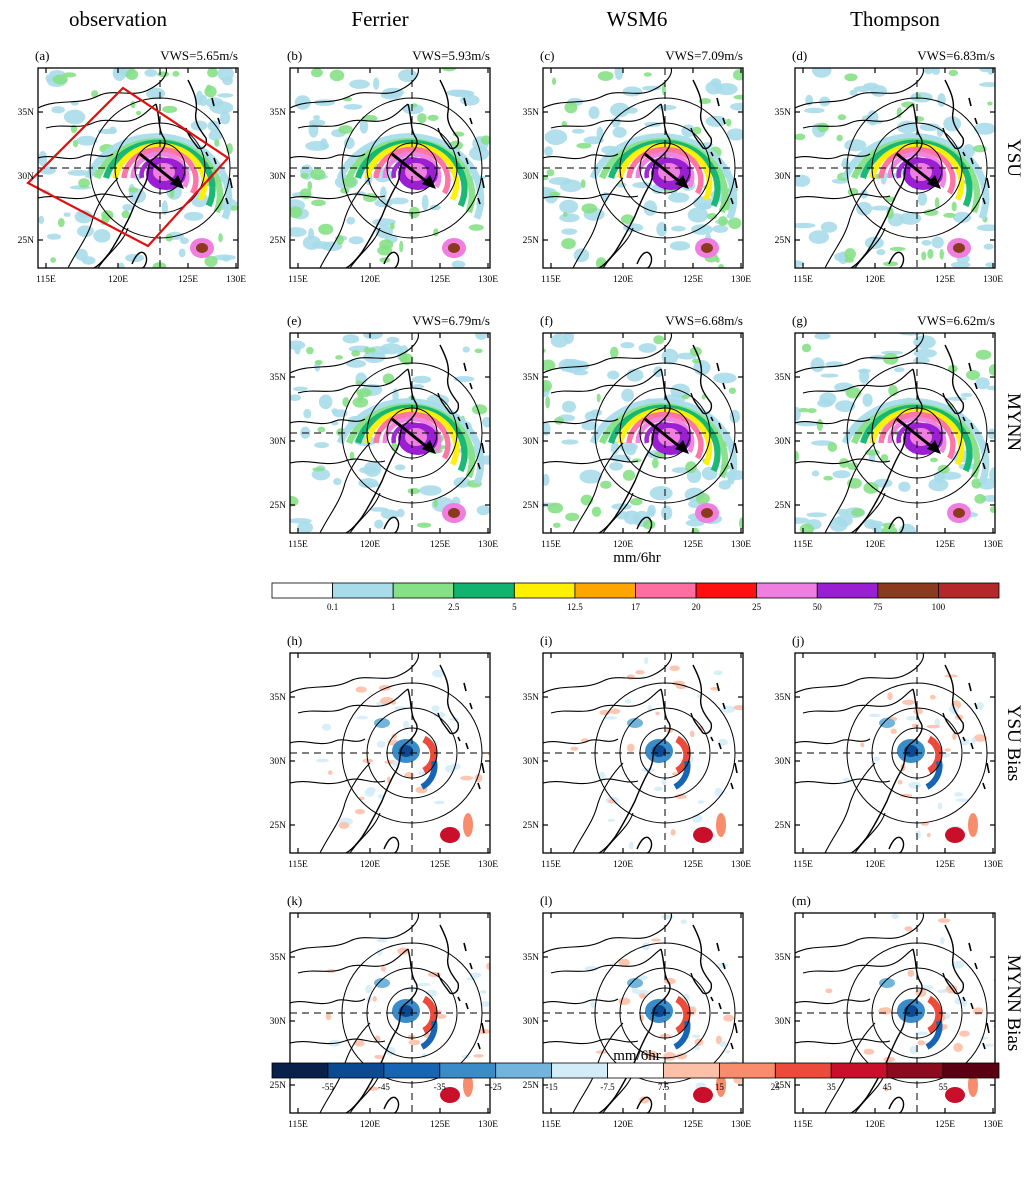  Describe the element at coordinates (454, 607) in the screenshot. I see `colorbar-label: 2.5` at that location.